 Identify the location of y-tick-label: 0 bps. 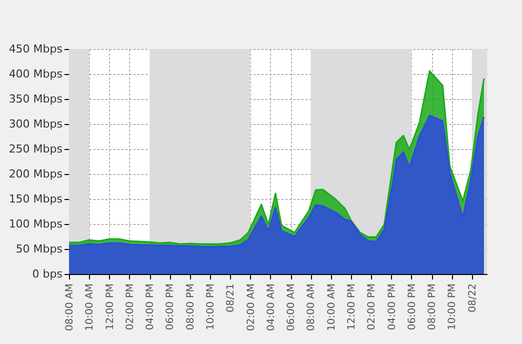
(47, 274).